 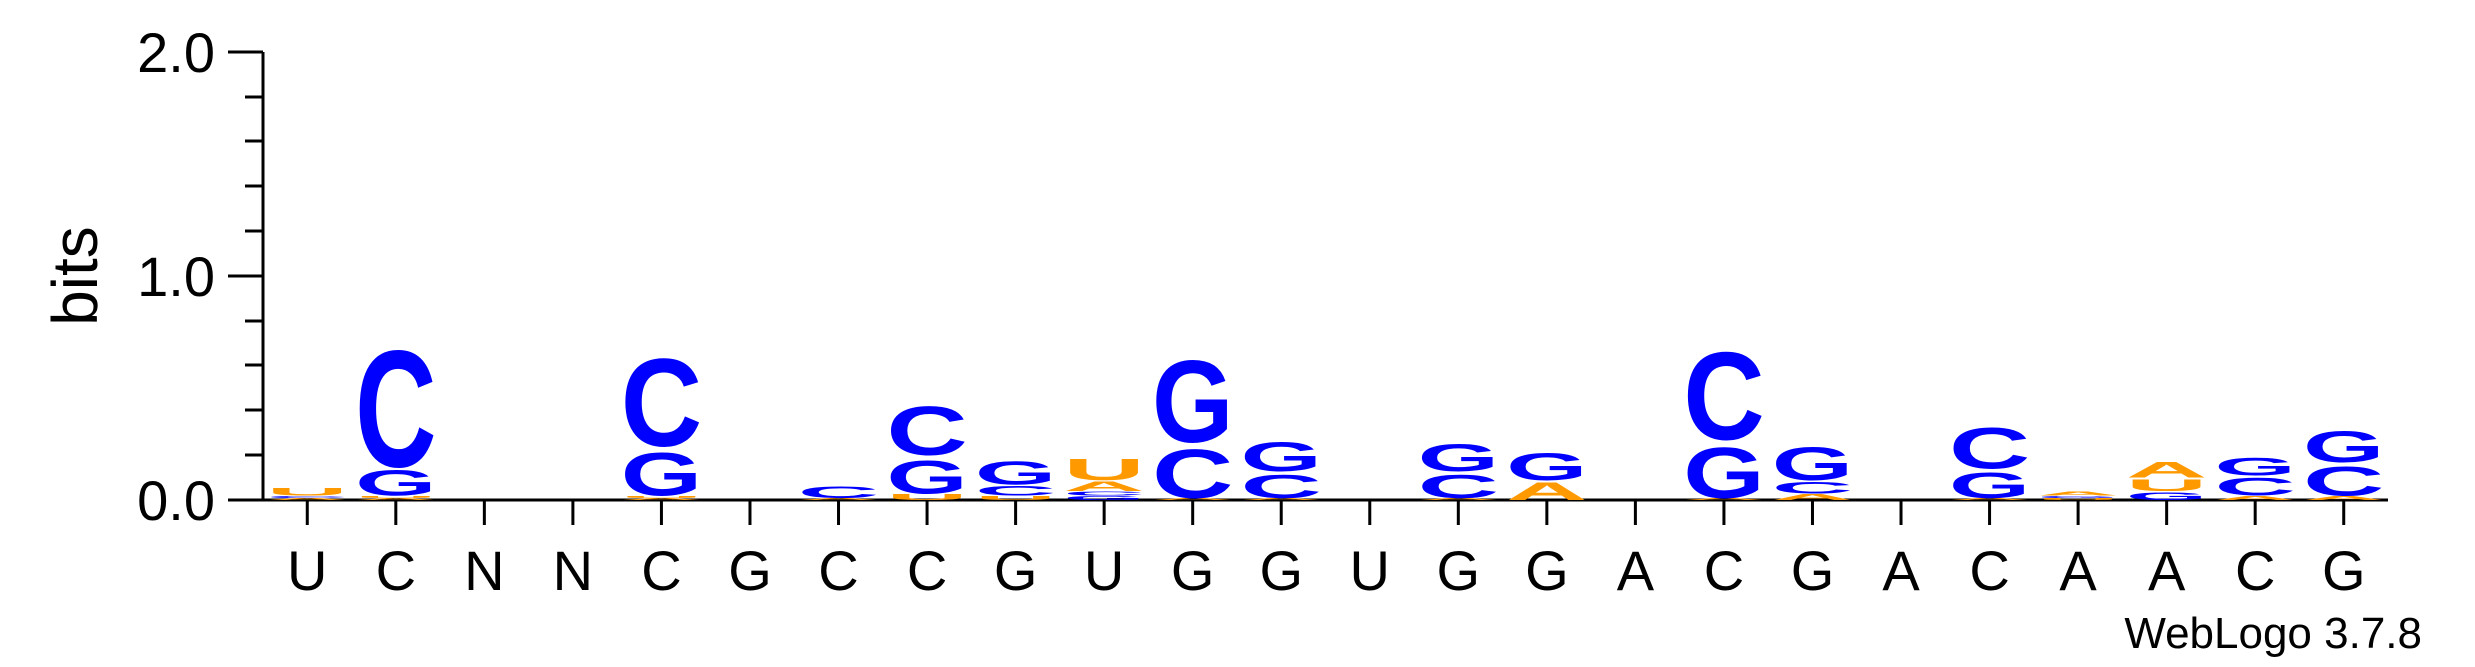 What do you see at coordinates (2273, 633) in the screenshot?
I see `weblogo-version-label: WebLogo 3.7.8` at bounding box center [2273, 633].